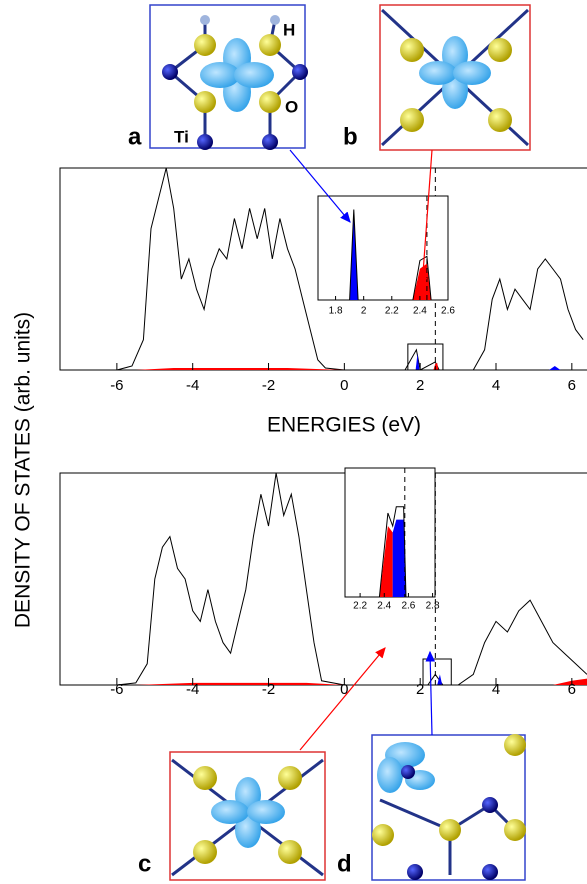 The height and width of the screenshot is (884, 587). I want to click on structure-b, so click(455, 77).